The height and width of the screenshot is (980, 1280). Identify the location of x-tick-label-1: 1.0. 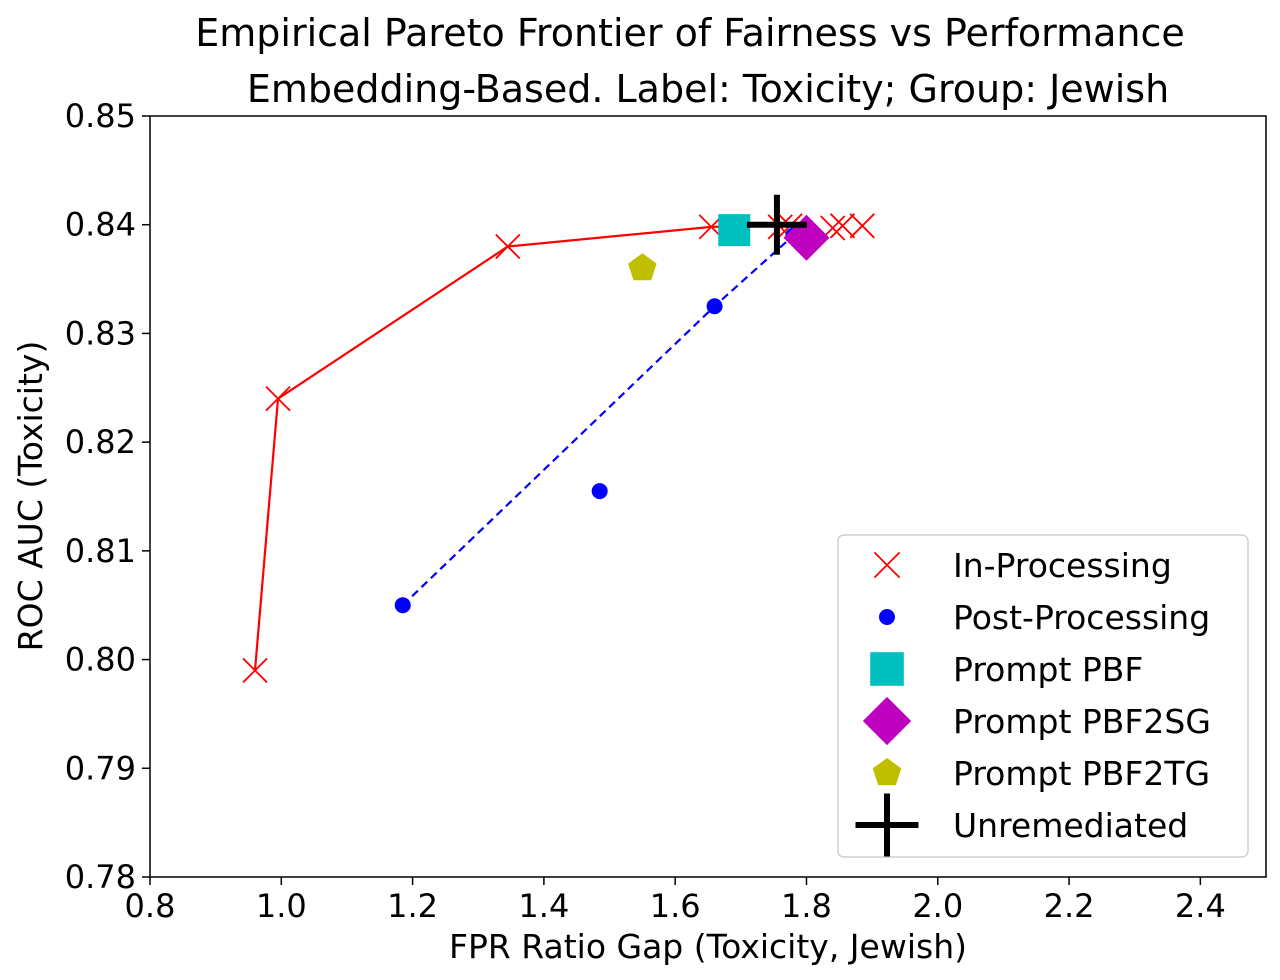
(281, 906).